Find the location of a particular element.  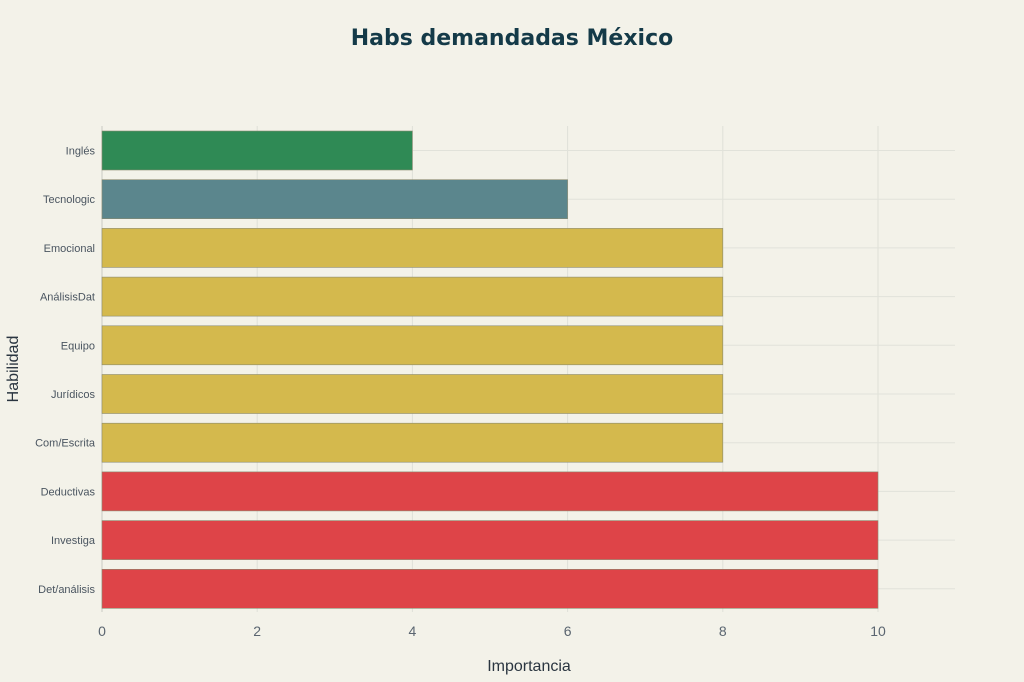

x-tick-labels: 0 2 4 6 8 10 is located at coordinates (492, 631).